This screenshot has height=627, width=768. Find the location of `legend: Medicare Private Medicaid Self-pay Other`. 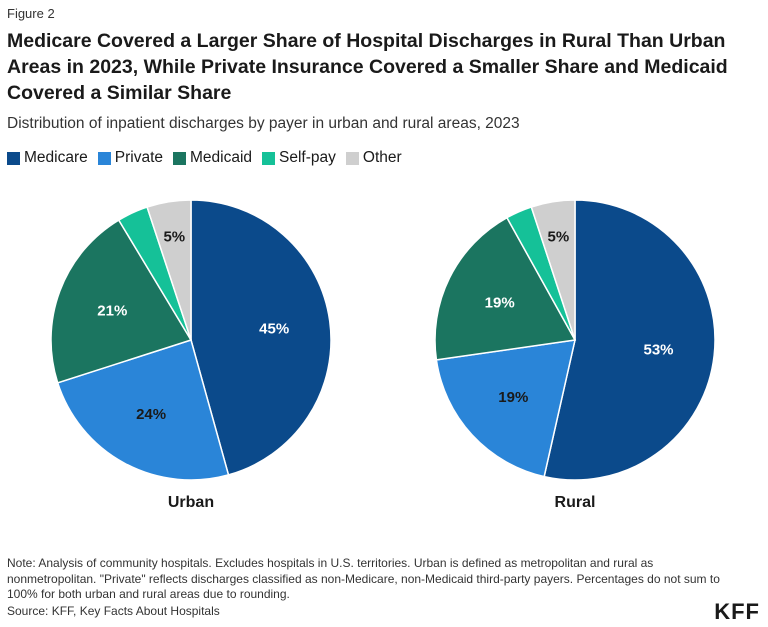

legend: Medicare Private Medicaid Self-pay Other is located at coordinates (209, 158).